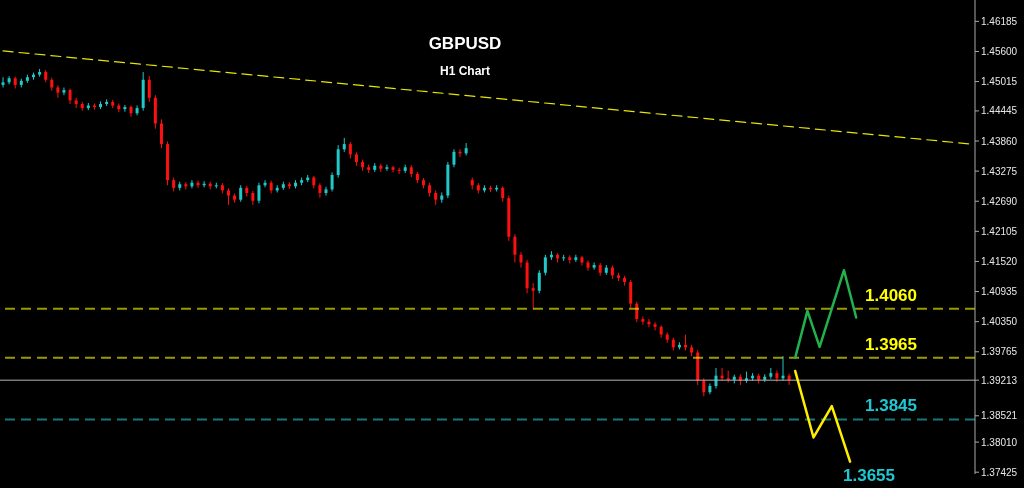  What do you see at coordinates (999, 442) in the screenshot?
I see `y-tick-label: 1.38010` at bounding box center [999, 442].